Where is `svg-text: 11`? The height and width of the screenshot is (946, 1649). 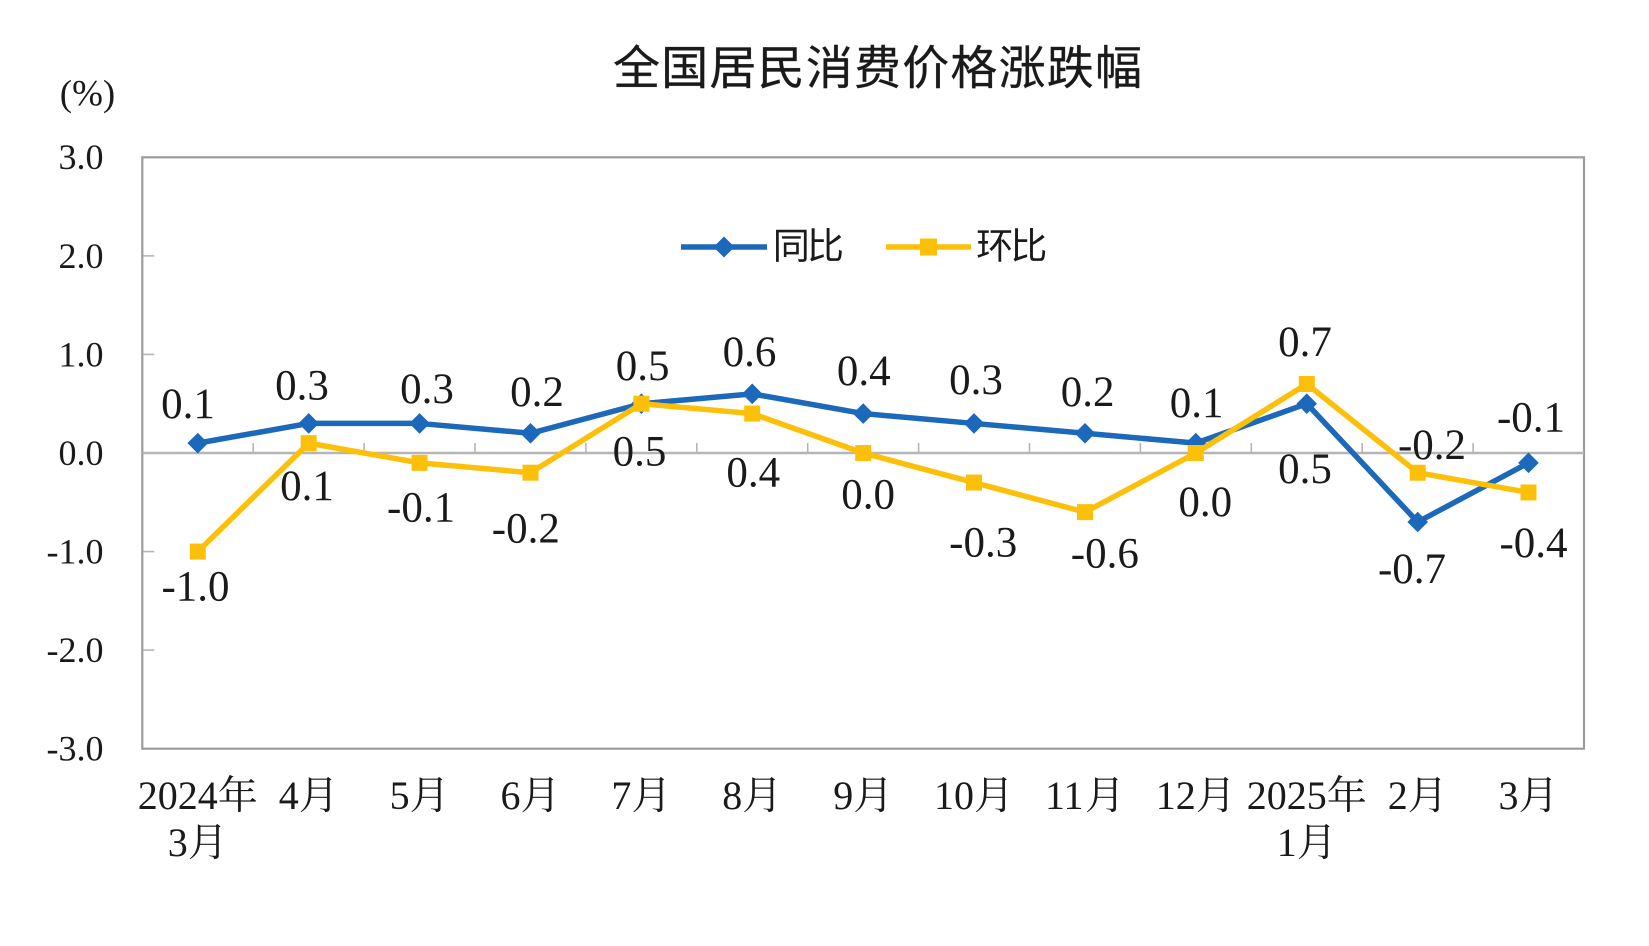
svg-text: 11 is located at coordinates (1064, 795).